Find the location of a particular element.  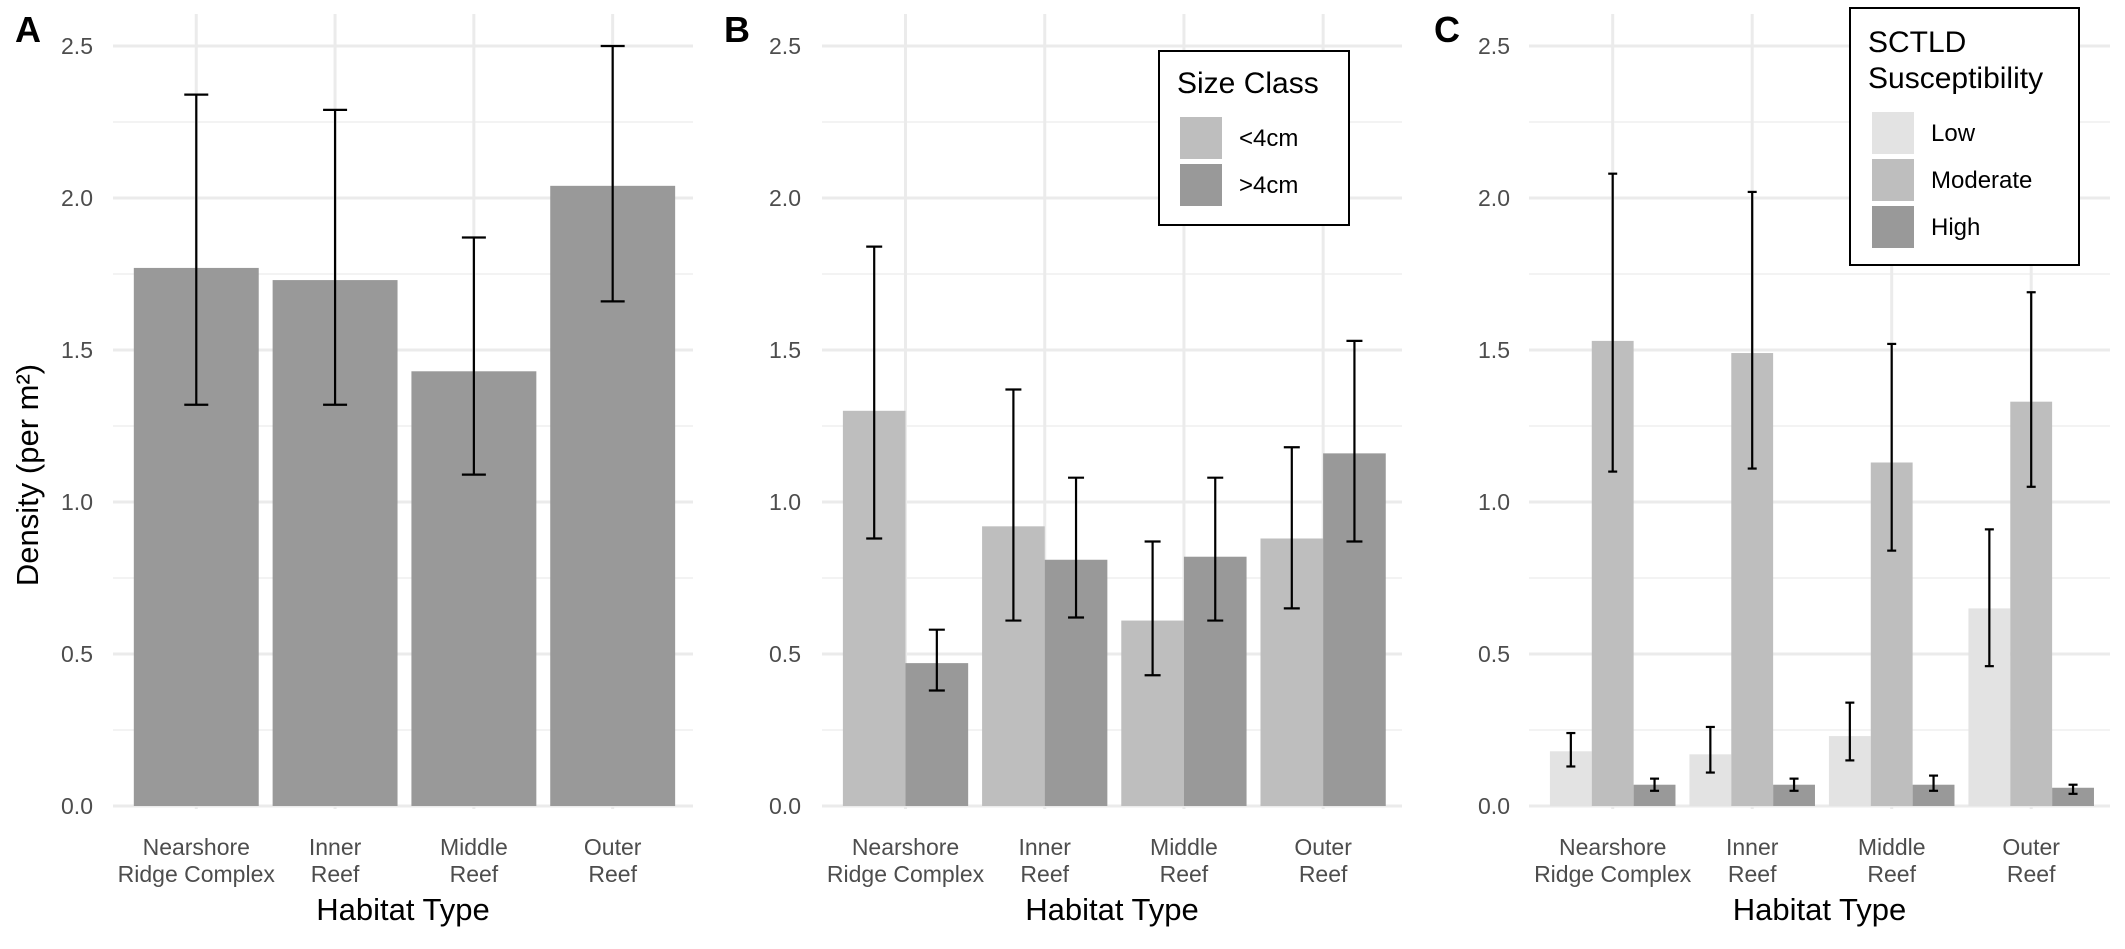

legend-label: Low is located at coordinates (1953, 133).